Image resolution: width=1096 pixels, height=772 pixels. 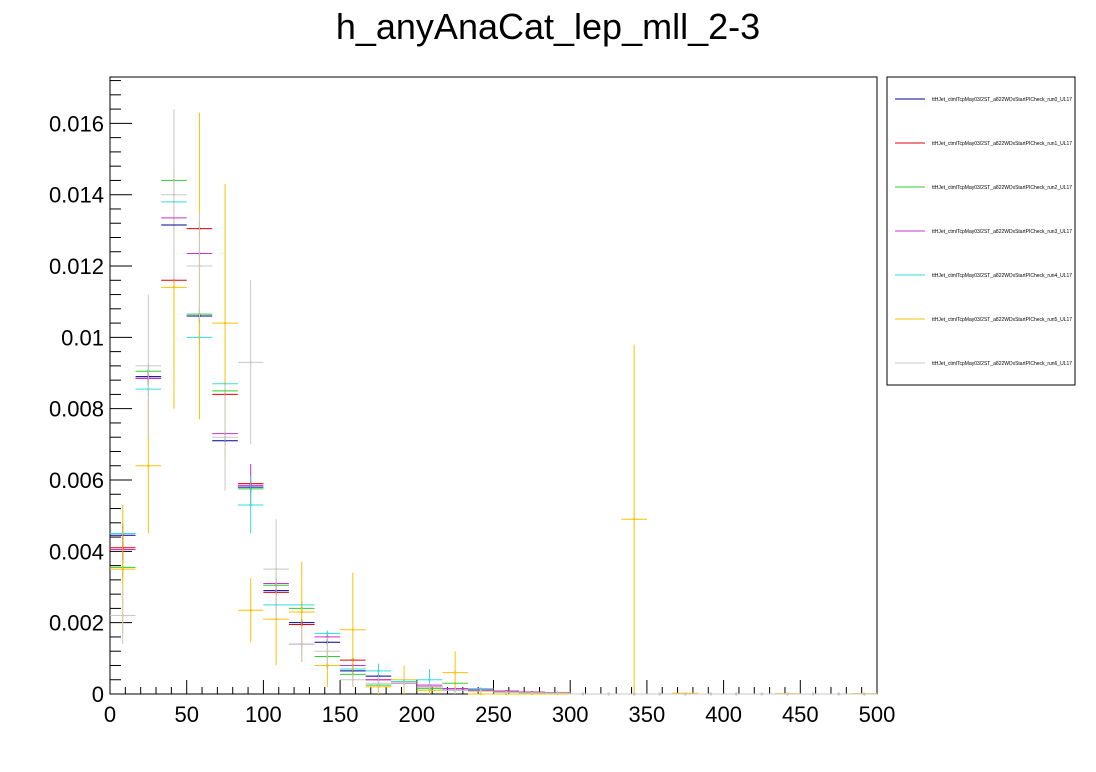 I want to click on y-tick-labels: 0 0.002 0.004 0.006 0.008 0.01 0.012 0.014 0.016, so click(x=76, y=409).